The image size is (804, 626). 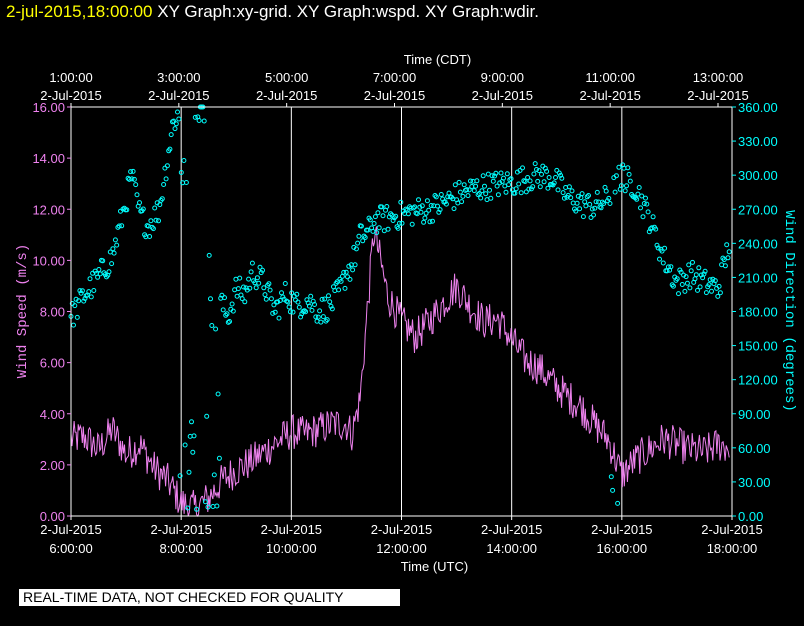 What do you see at coordinates (750, 516) in the screenshot?
I see `right-tick-label-0: 0.00` at bounding box center [750, 516].